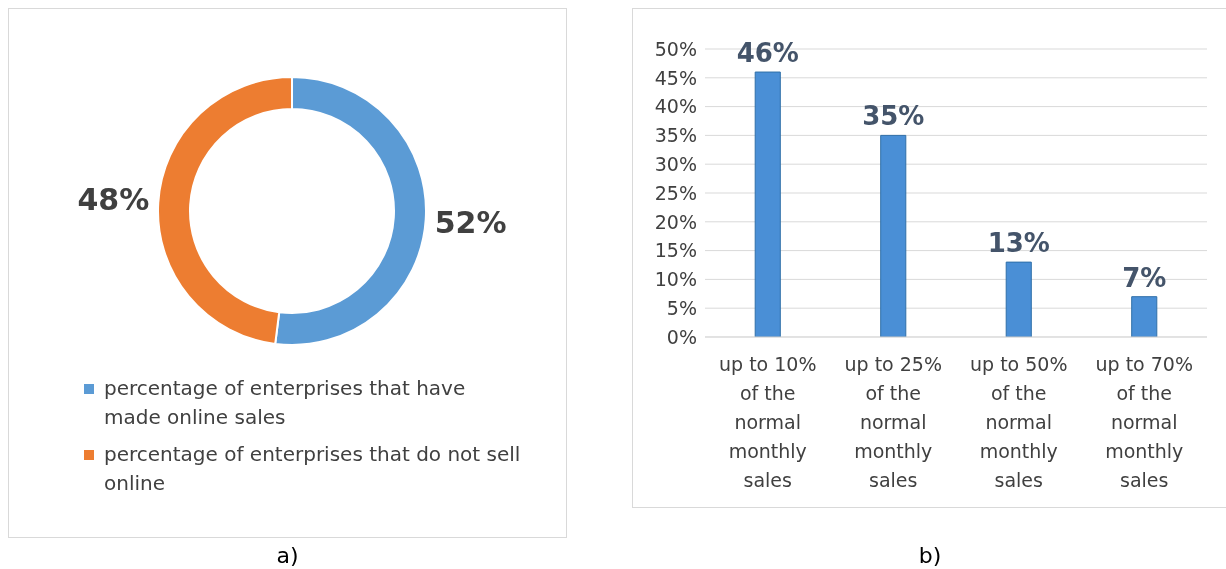  Describe the element at coordinates (1019, 422) in the screenshot. I see `x-tick-label: up to 50% of the normal monthly sales` at that location.